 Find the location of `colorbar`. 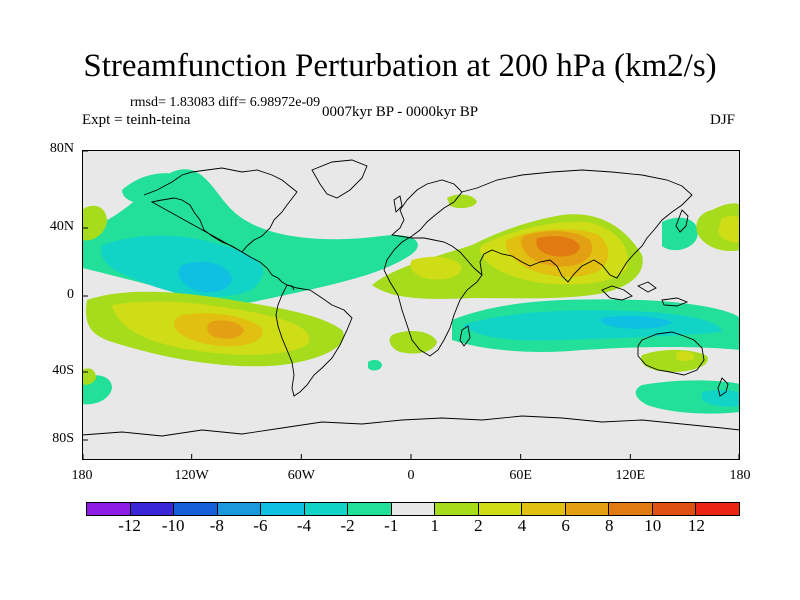

colorbar is located at coordinates (413, 509).